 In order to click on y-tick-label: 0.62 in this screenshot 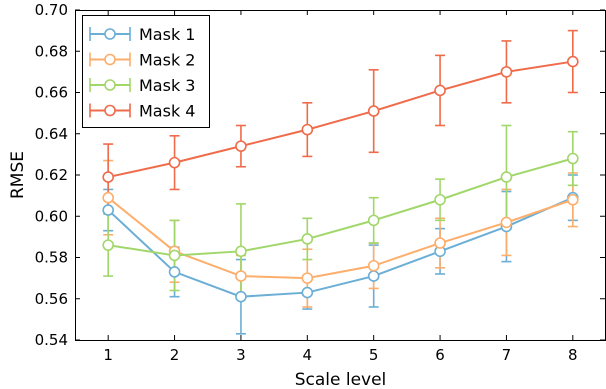, I will do `click(51, 175)`.